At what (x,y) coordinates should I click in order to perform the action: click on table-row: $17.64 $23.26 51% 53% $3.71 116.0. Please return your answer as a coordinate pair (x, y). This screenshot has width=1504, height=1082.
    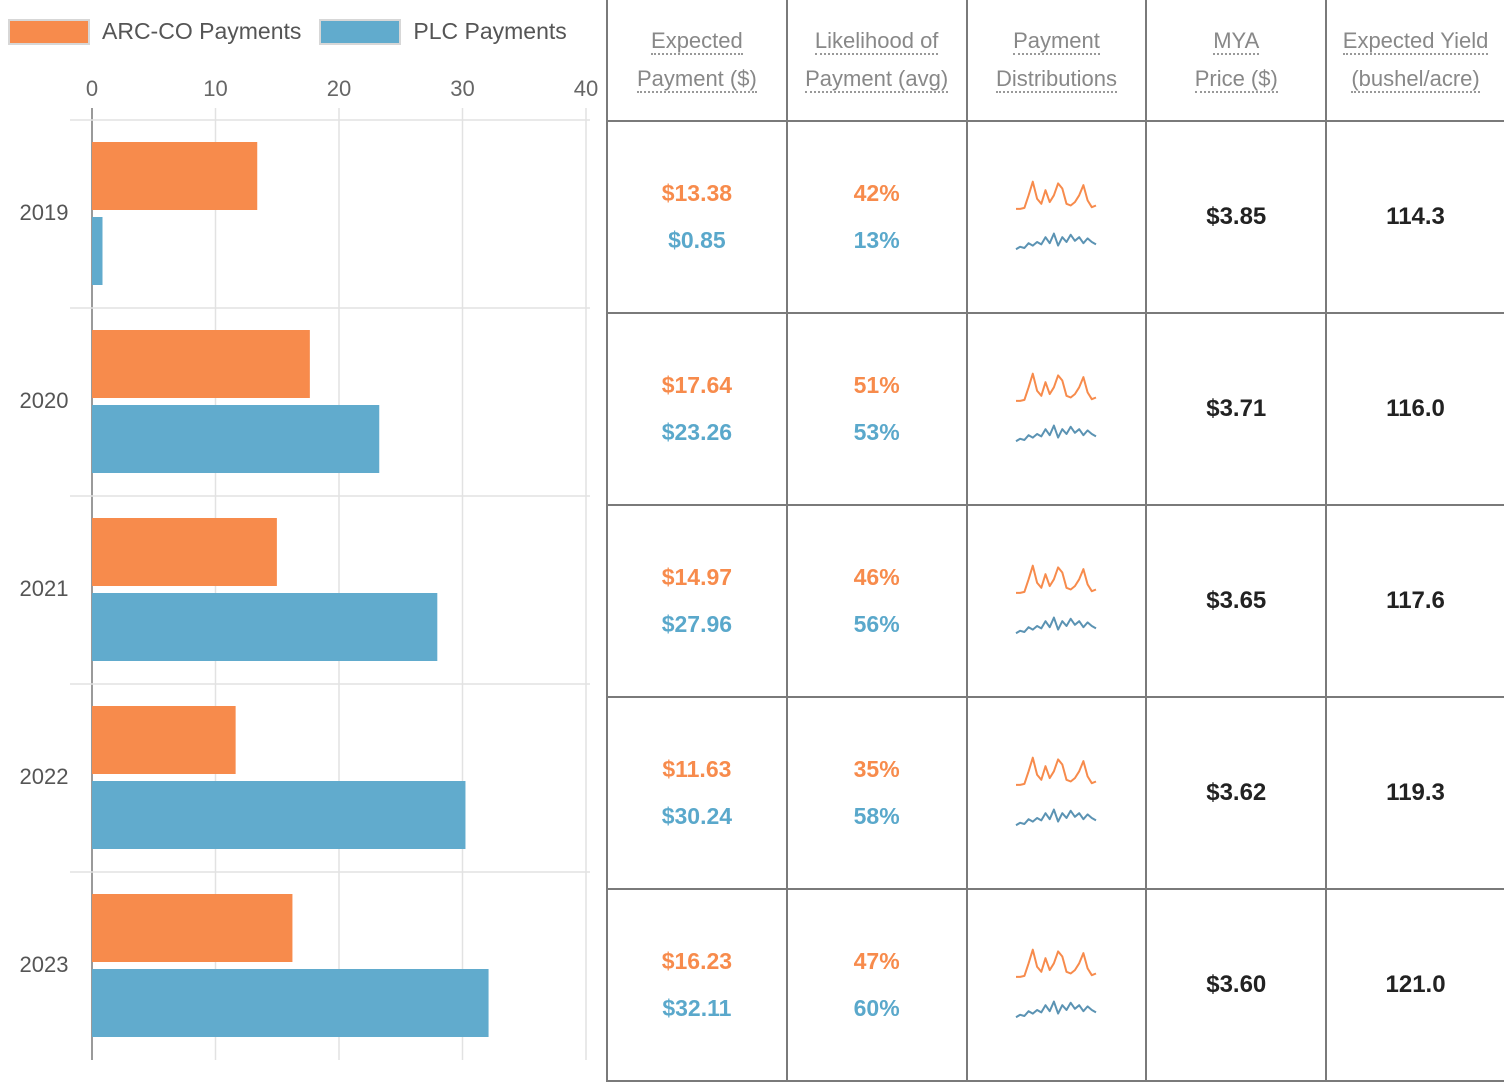
    Looking at the image, I should click on (1055, 409).